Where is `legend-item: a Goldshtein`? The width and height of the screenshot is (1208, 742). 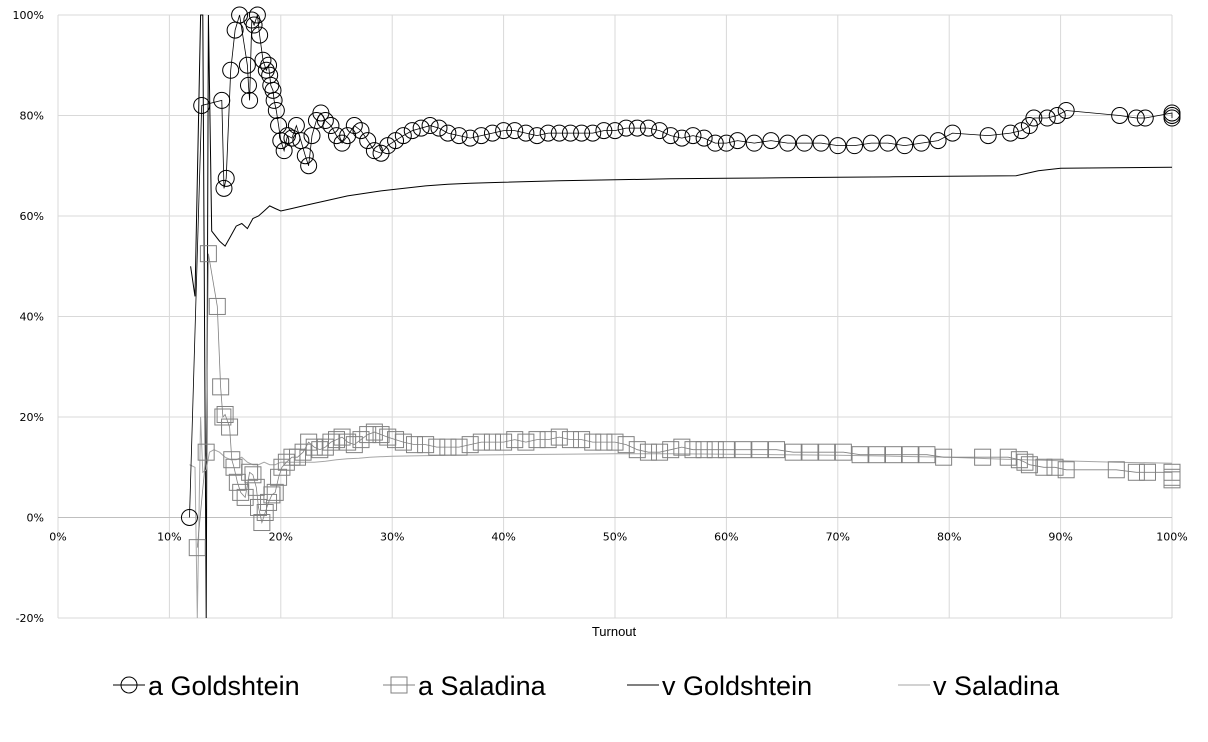
legend-item: a Goldshtein is located at coordinates (206, 686).